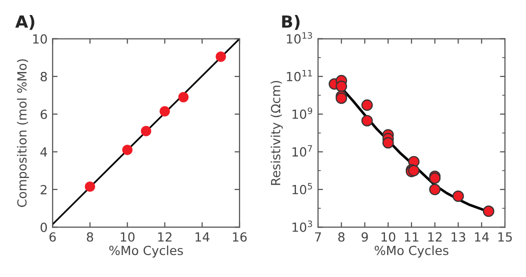 The width and height of the screenshot is (526, 277). I want to click on x-tick-label: 16, so click(239, 237).